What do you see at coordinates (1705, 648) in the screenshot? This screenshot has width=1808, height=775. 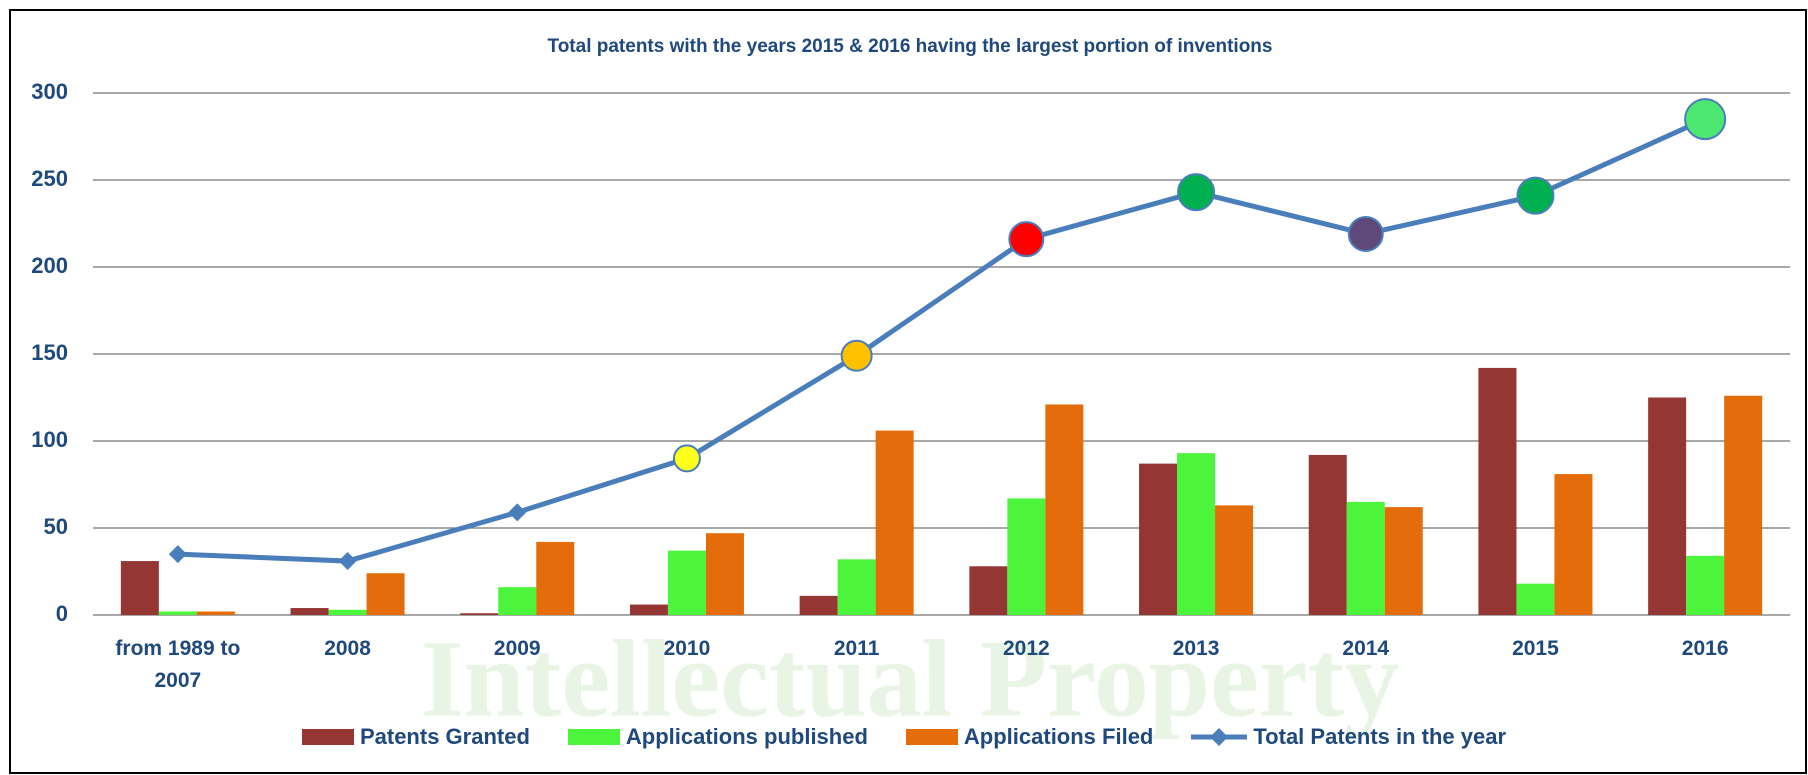 I see `x-tick-label: 2016` at bounding box center [1705, 648].